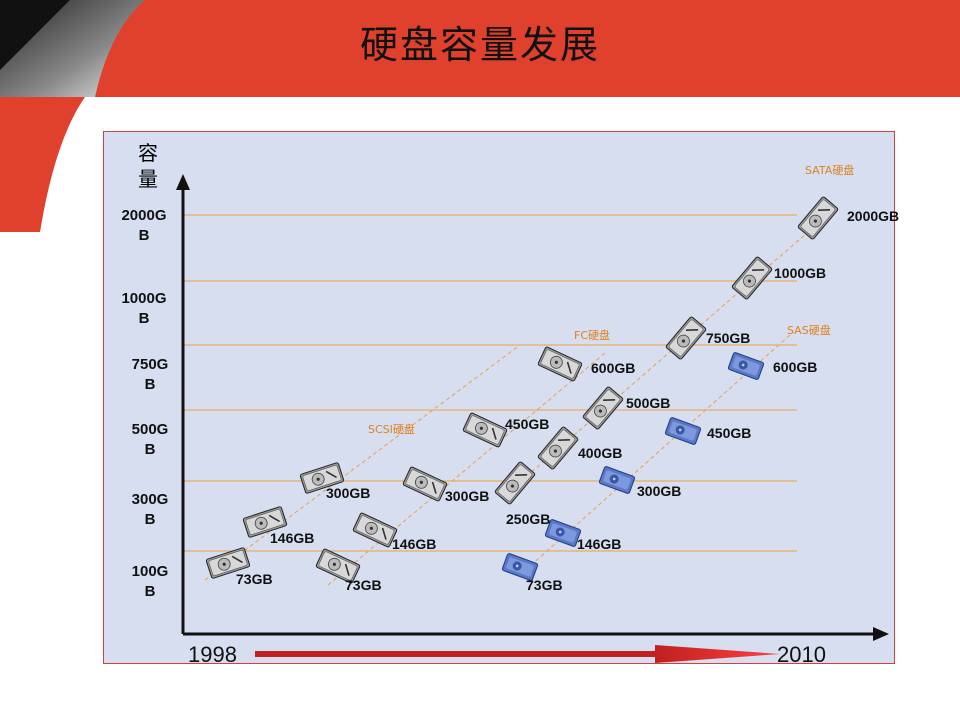 The height and width of the screenshot is (720, 960). Describe the element at coordinates (414, 544) in the screenshot. I see `fc-capacity-label: 146GB` at that location.